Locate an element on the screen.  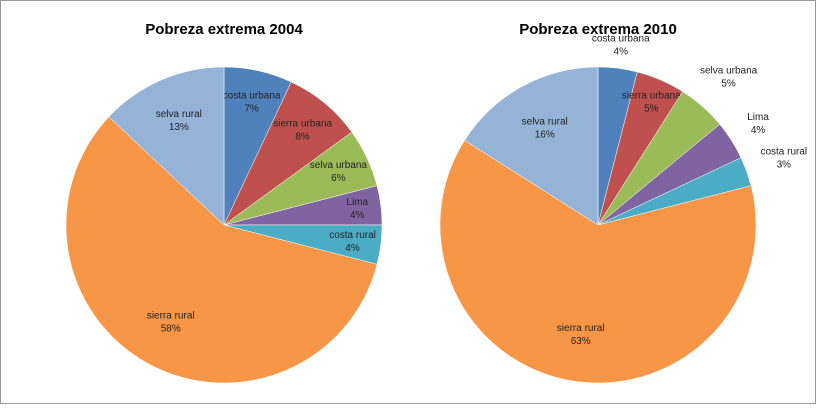
slice-value-label: 58% is located at coordinates (171, 329).